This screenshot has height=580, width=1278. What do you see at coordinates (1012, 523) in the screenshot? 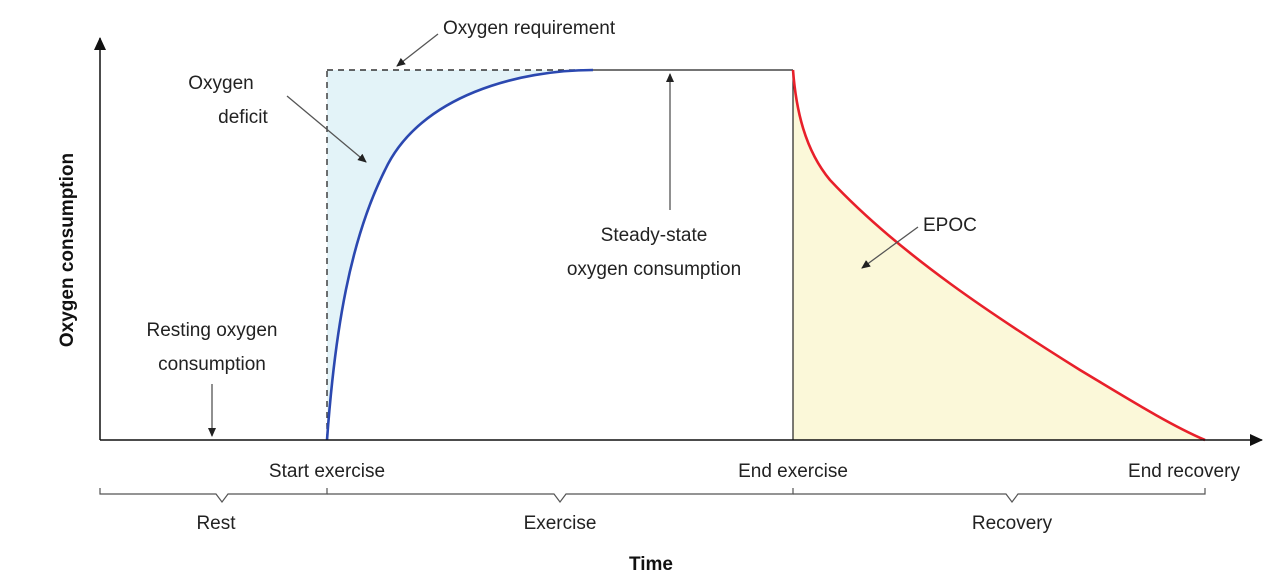
I see `recovery-phase-label: Recovery` at bounding box center [1012, 523].